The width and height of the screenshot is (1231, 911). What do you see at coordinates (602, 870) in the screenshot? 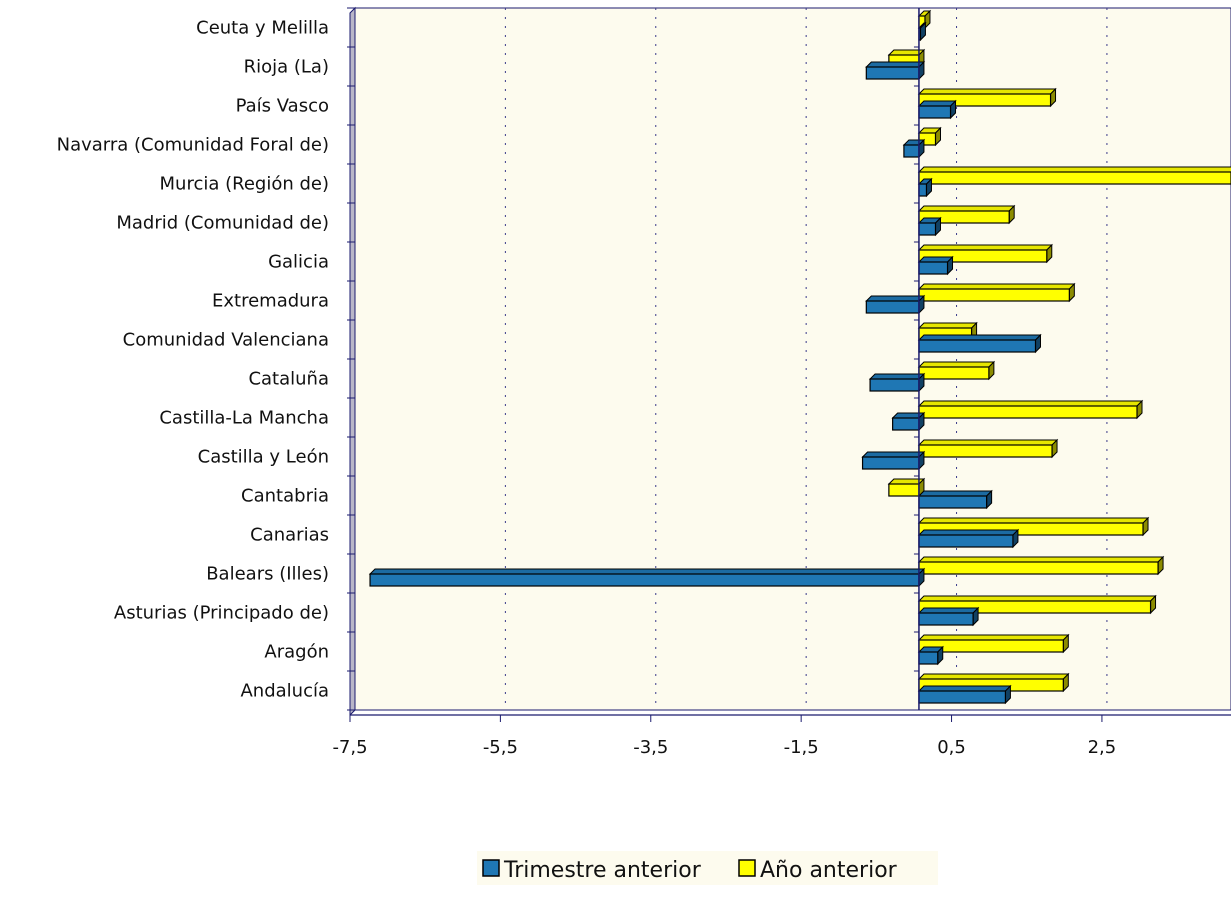
I see `legend-label-trimestre: Trimestre anterior` at bounding box center [602, 870].